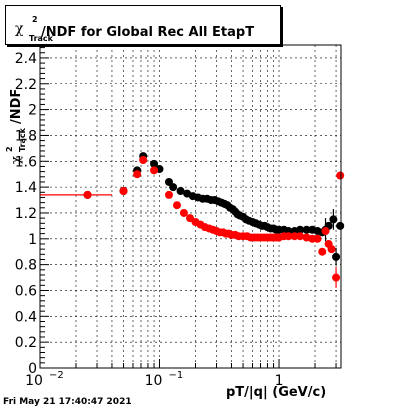  I want to click on title-box: χ 2 Track /NDF for Global Rec All EtapT, so click(143, 25).